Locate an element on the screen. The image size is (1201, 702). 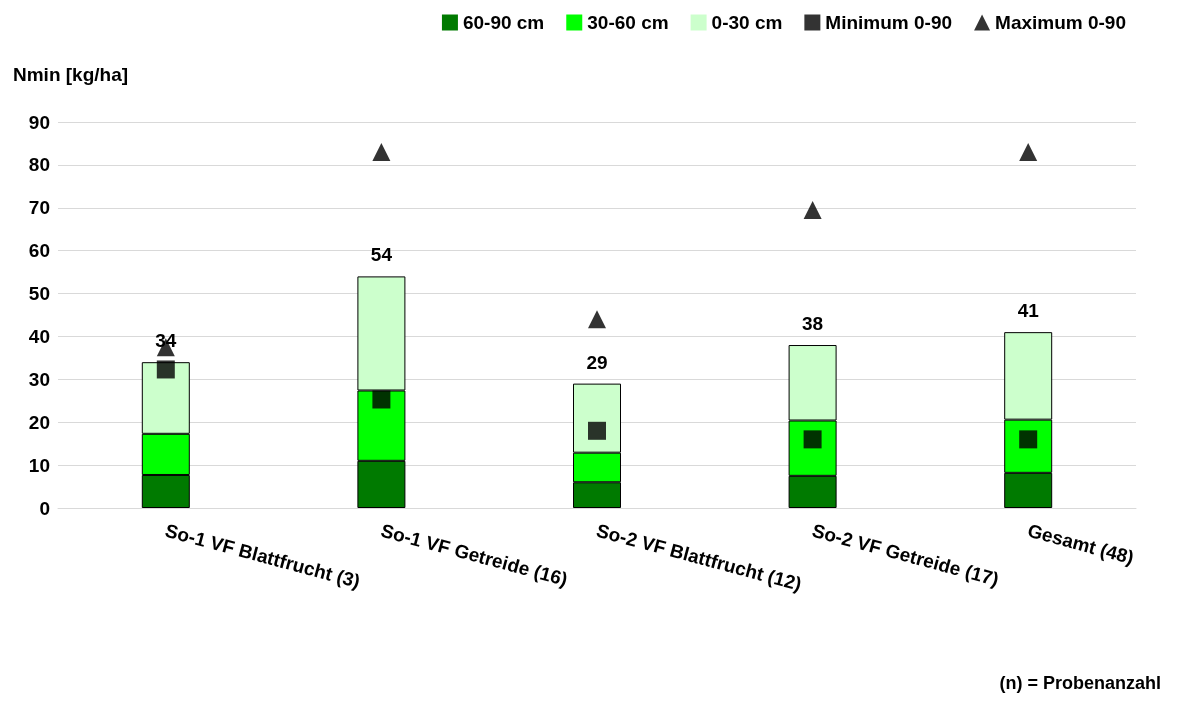
total-label: 29 is located at coordinates (597, 362).